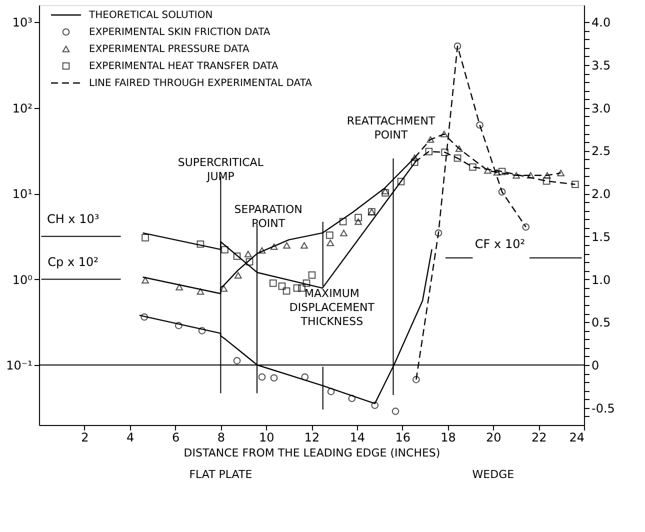  What do you see at coordinates (22, 279) in the screenshot?
I see `y-tick-label: 10⁰` at bounding box center [22, 279].